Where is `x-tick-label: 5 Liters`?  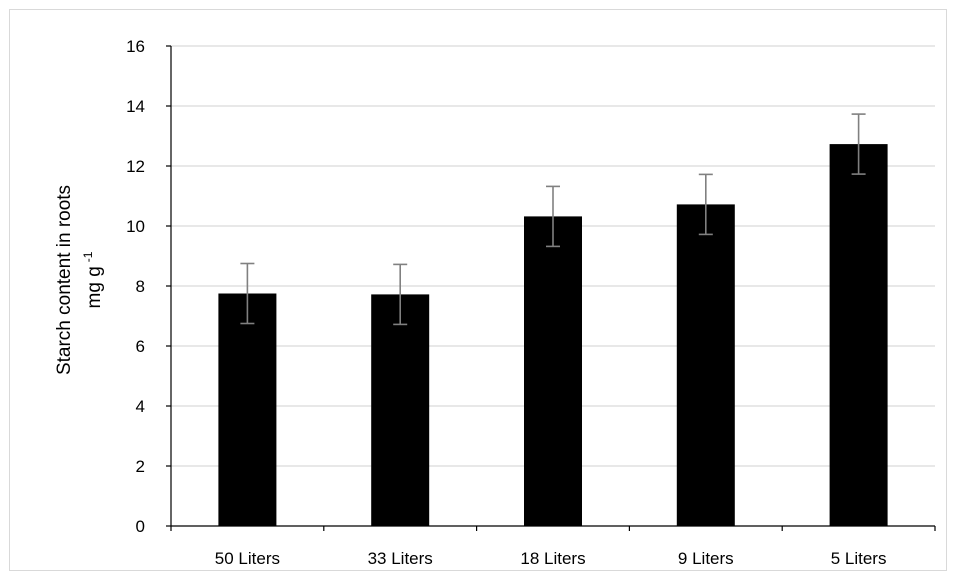 x-tick-label: 5 Liters is located at coordinates (859, 558).